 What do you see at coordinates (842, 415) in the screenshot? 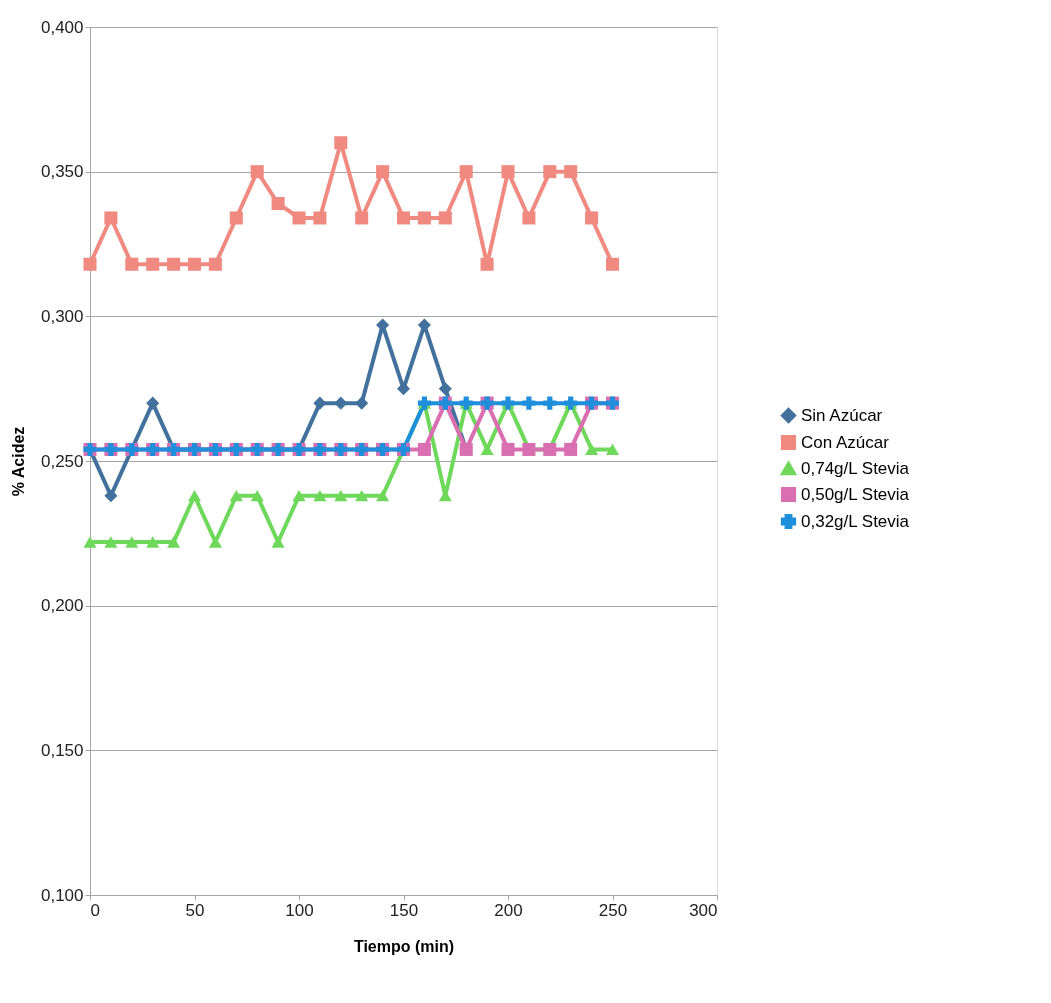
I see `legend-label: Sin Azúcar` at bounding box center [842, 415].